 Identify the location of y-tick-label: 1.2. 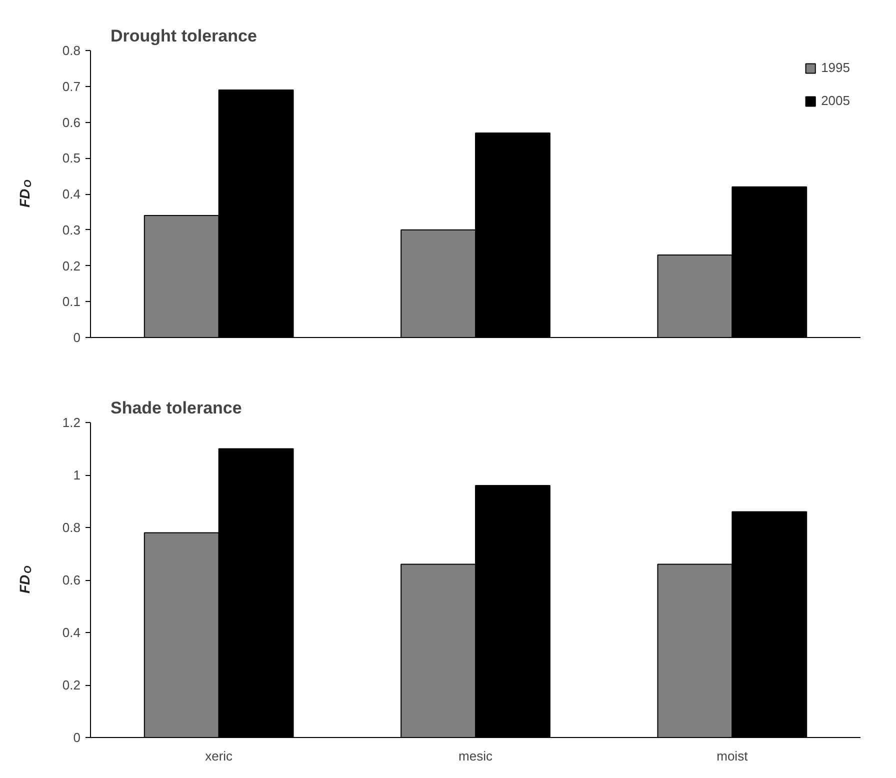
(71, 422).